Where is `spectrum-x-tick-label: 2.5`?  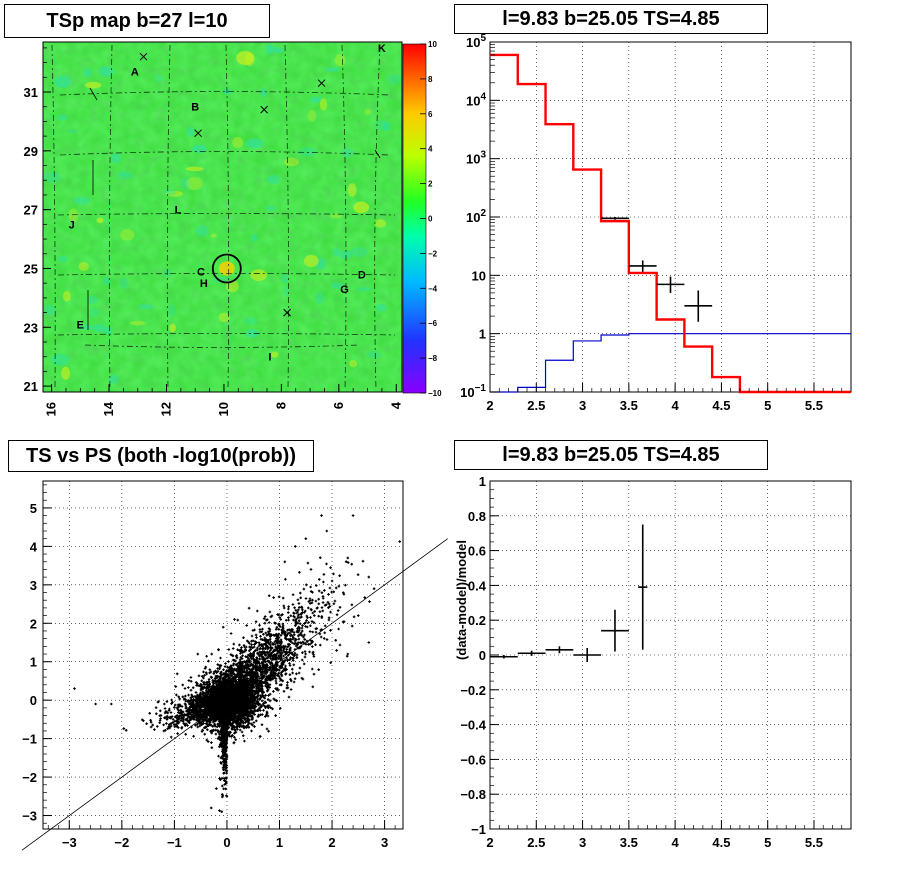 spectrum-x-tick-label: 2.5 is located at coordinates (536, 405).